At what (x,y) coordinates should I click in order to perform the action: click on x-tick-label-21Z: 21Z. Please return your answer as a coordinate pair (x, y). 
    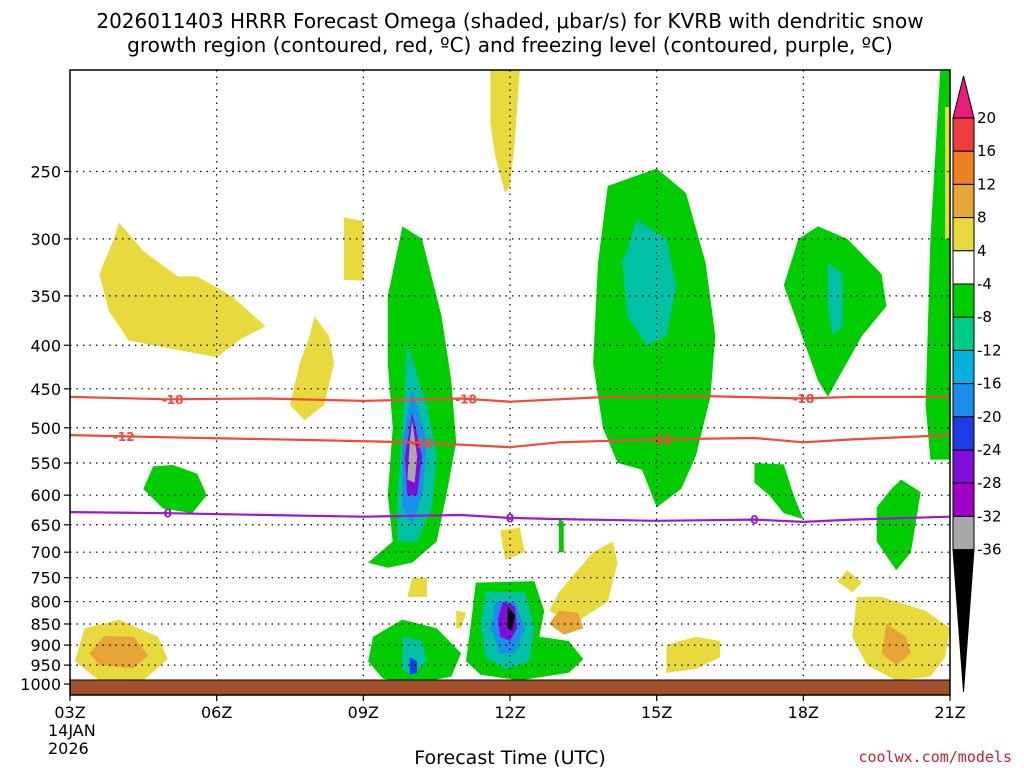
    Looking at the image, I should click on (949, 712).